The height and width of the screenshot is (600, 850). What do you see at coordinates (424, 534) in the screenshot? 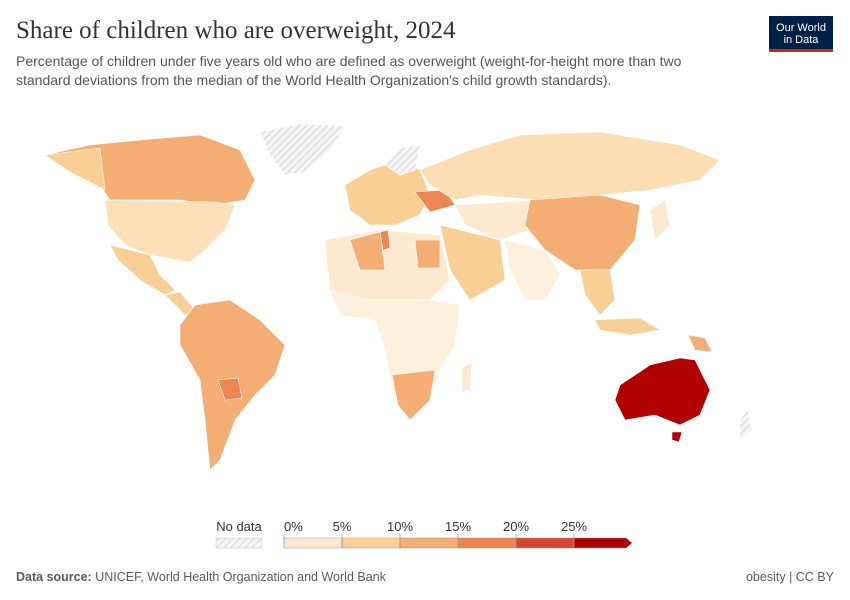
I see `legend: No data 0% 5% 10% 15% 20% 25%` at bounding box center [424, 534].